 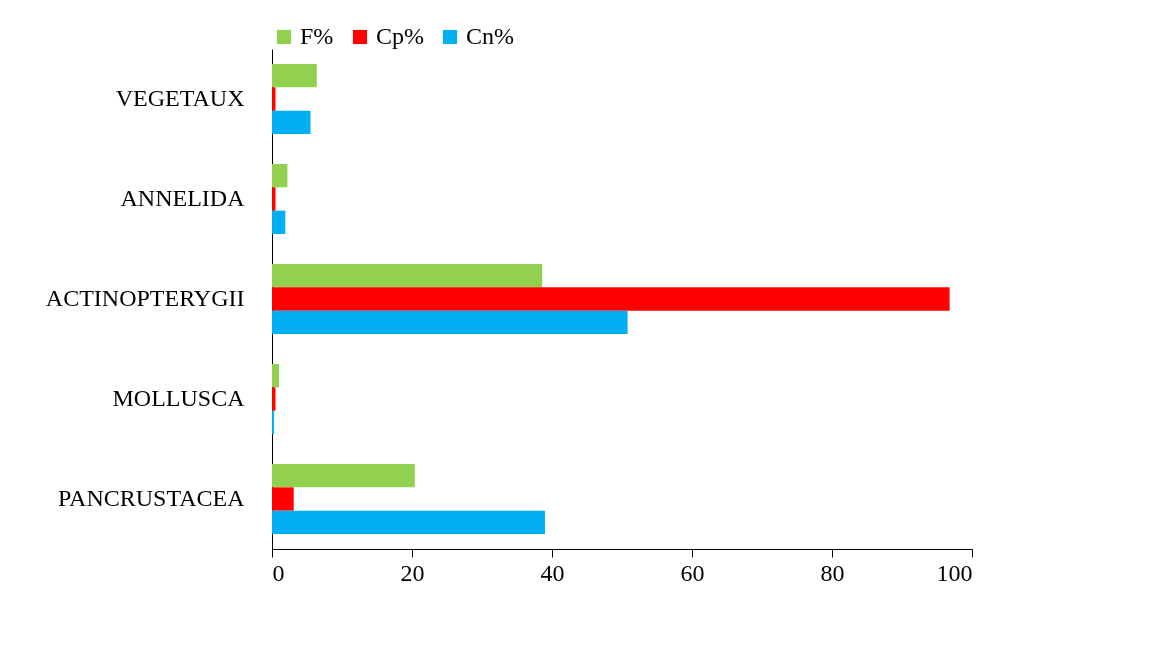 What do you see at coordinates (278, 572) in the screenshot?
I see `x-tick-label: 0` at bounding box center [278, 572].